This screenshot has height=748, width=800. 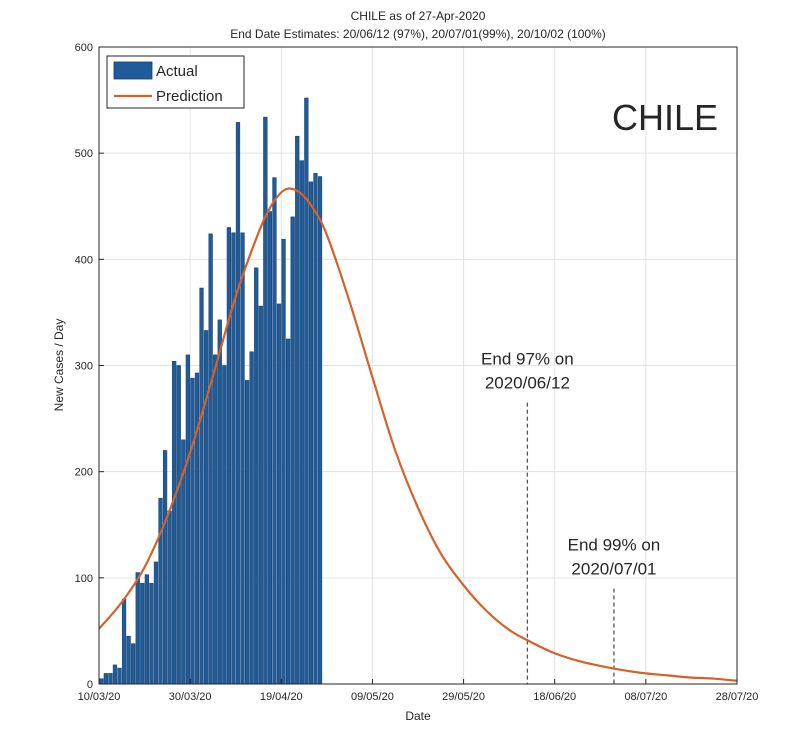 I want to click on y-tick-label: 200, so click(x=84, y=473).